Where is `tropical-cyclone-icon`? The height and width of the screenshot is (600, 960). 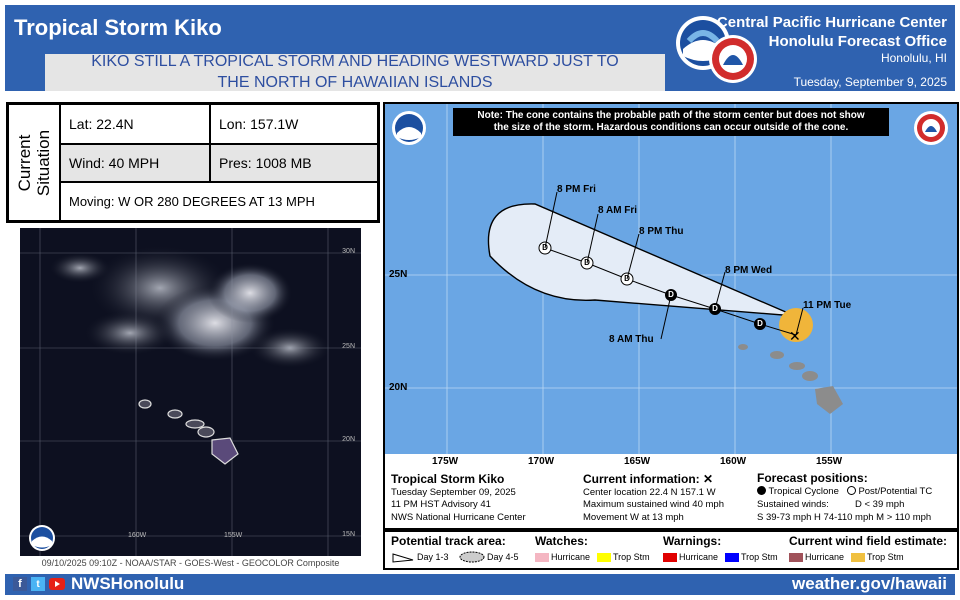 tropical-cyclone-icon is located at coordinates (761, 490).